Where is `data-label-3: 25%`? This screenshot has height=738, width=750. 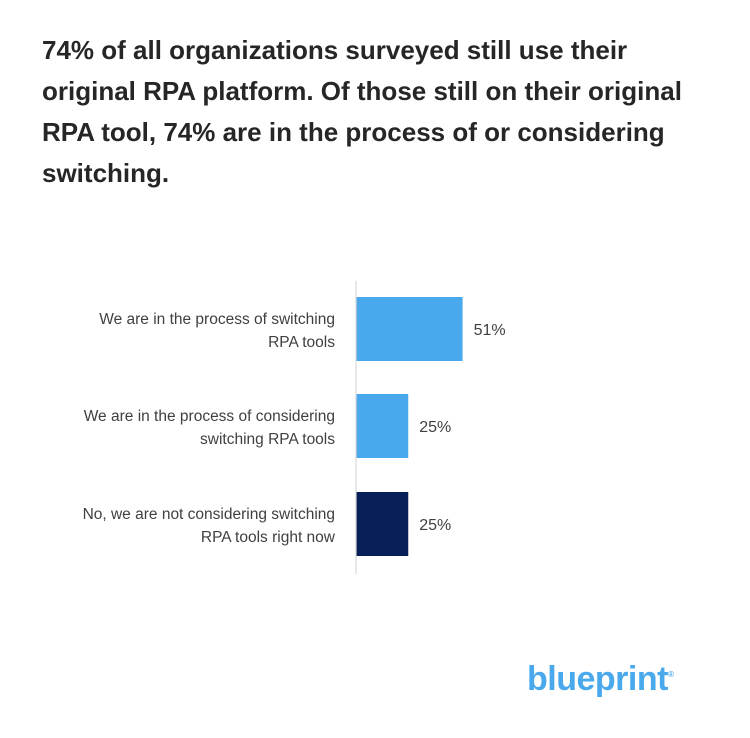
data-label-3: 25% is located at coordinates (435, 525).